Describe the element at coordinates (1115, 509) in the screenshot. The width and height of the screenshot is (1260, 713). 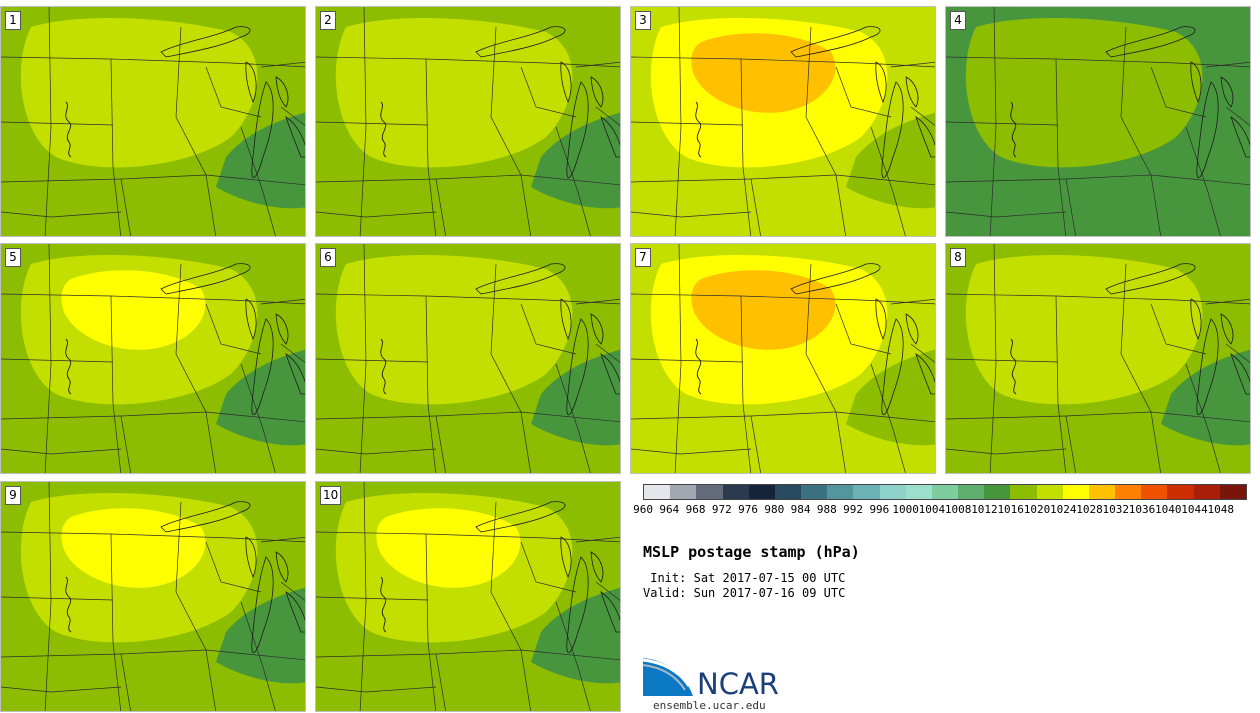
I see `colorbar-tick-label: 1032` at that location.